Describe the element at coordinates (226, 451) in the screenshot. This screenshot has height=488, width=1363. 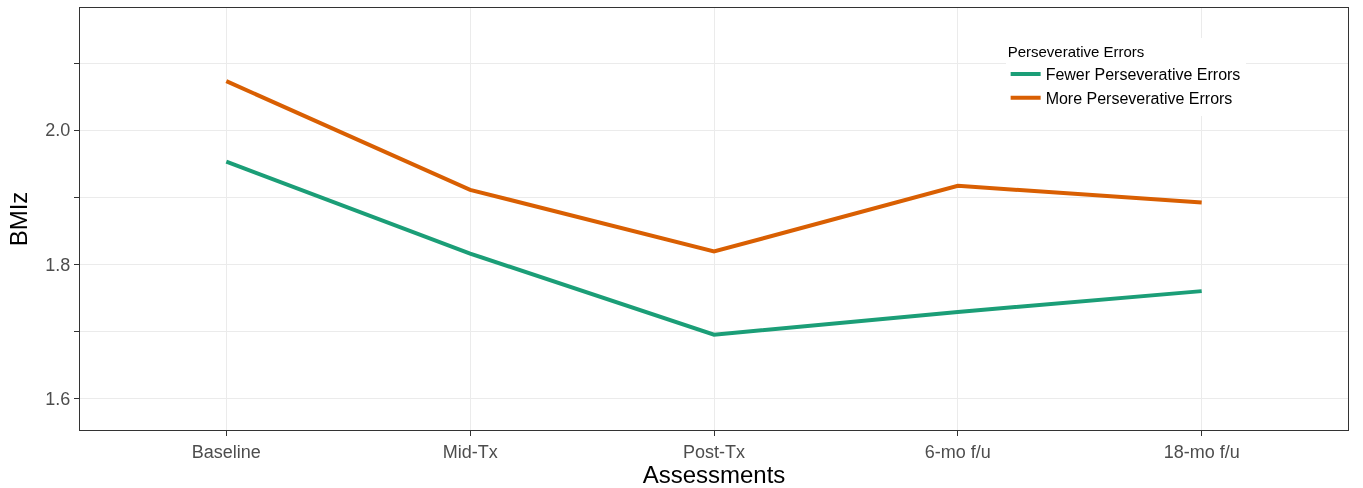
I see `x-tick-label: Baseline` at that location.